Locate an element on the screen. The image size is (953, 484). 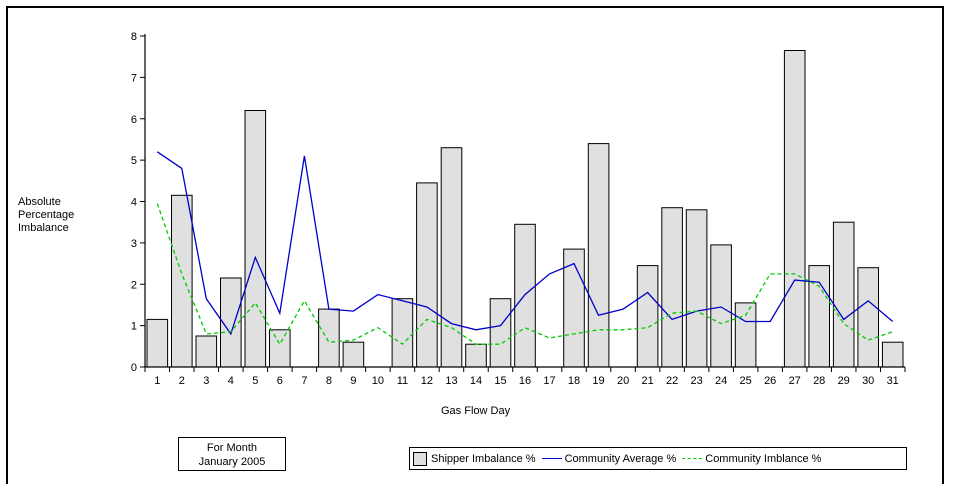
x-tick-label-22: 22 is located at coordinates (672, 381).